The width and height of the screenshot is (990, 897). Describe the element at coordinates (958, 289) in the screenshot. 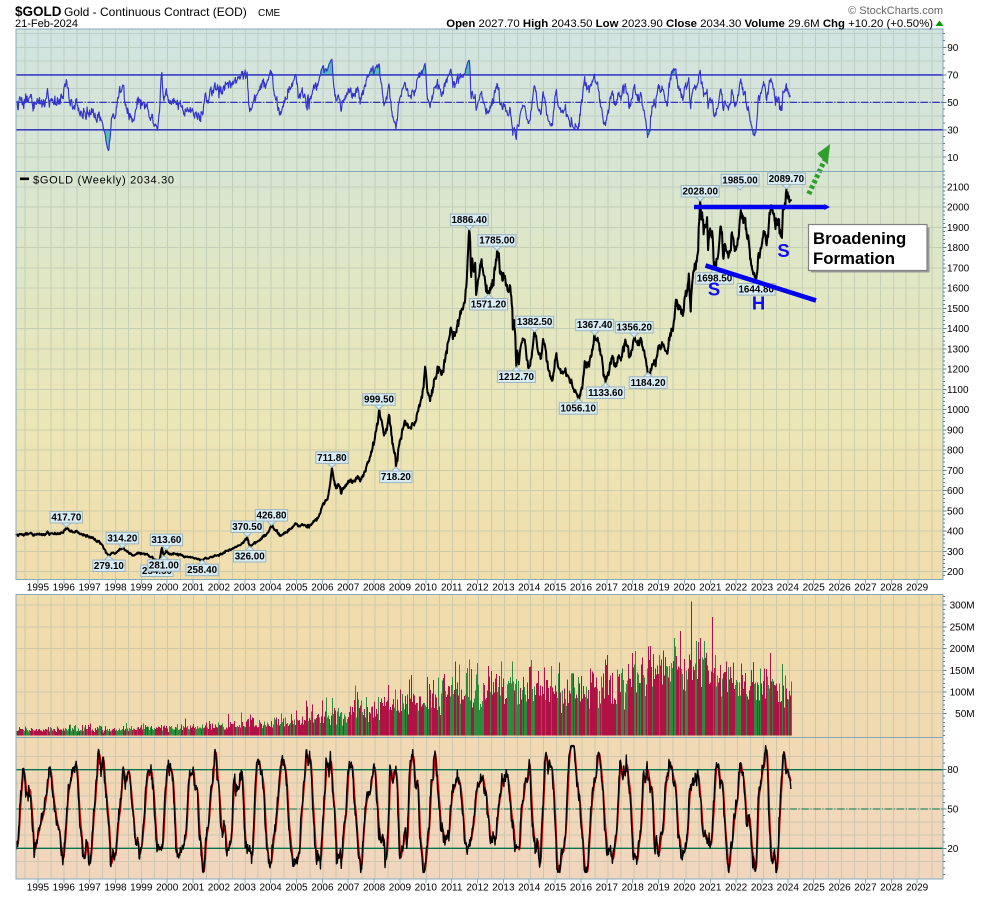

I see `svg-text: 1600` at that location.